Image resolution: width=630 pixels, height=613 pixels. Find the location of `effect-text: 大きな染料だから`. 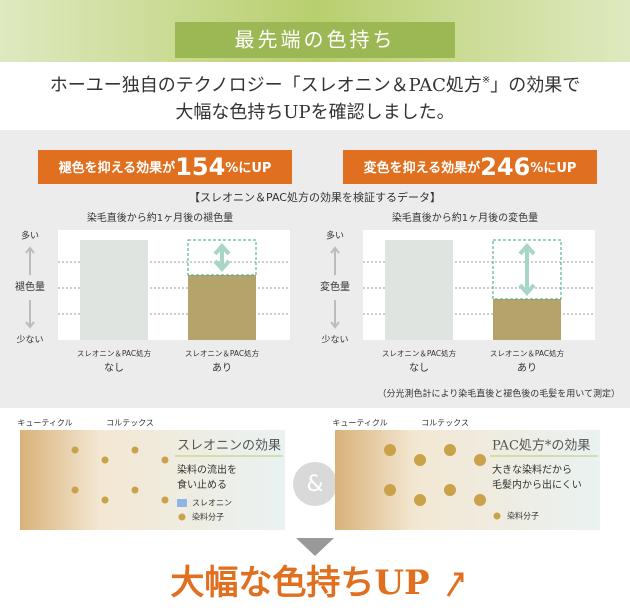

effect-text: 大きな染料だから is located at coordinates (532, 469).